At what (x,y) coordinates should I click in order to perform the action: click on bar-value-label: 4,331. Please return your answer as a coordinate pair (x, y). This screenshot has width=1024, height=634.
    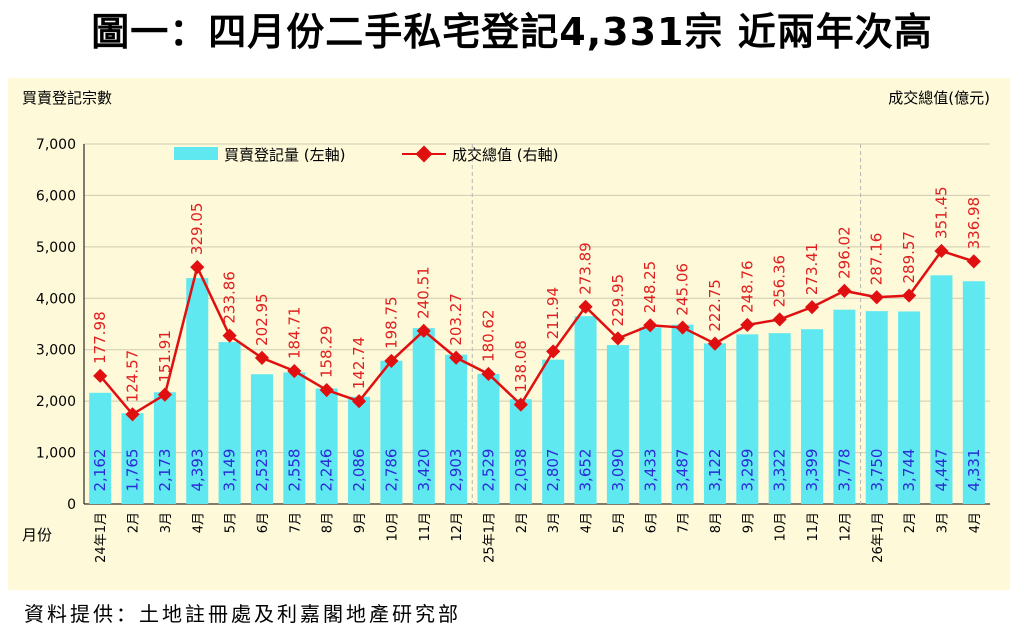
    Looking at the image, I should click on (974, 470).